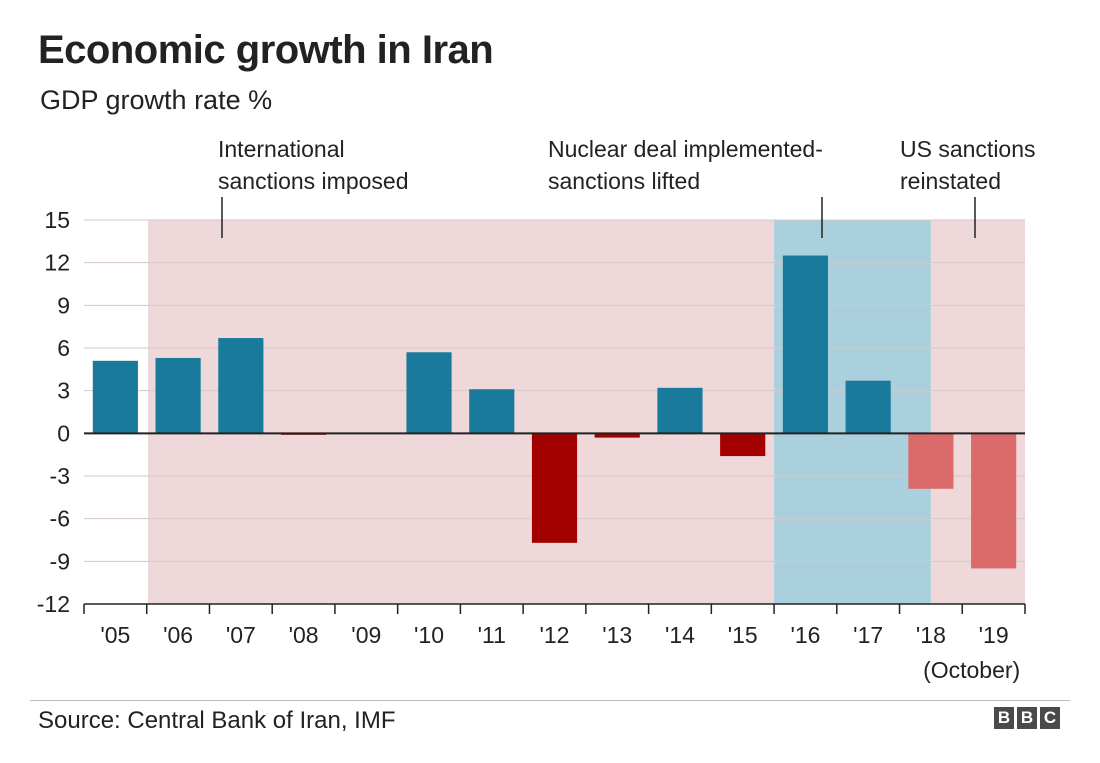  What do you see at coordinates (115, 635) in the screenshot?
I see `x-tick-label: '05` at bounding box center [115, 635].